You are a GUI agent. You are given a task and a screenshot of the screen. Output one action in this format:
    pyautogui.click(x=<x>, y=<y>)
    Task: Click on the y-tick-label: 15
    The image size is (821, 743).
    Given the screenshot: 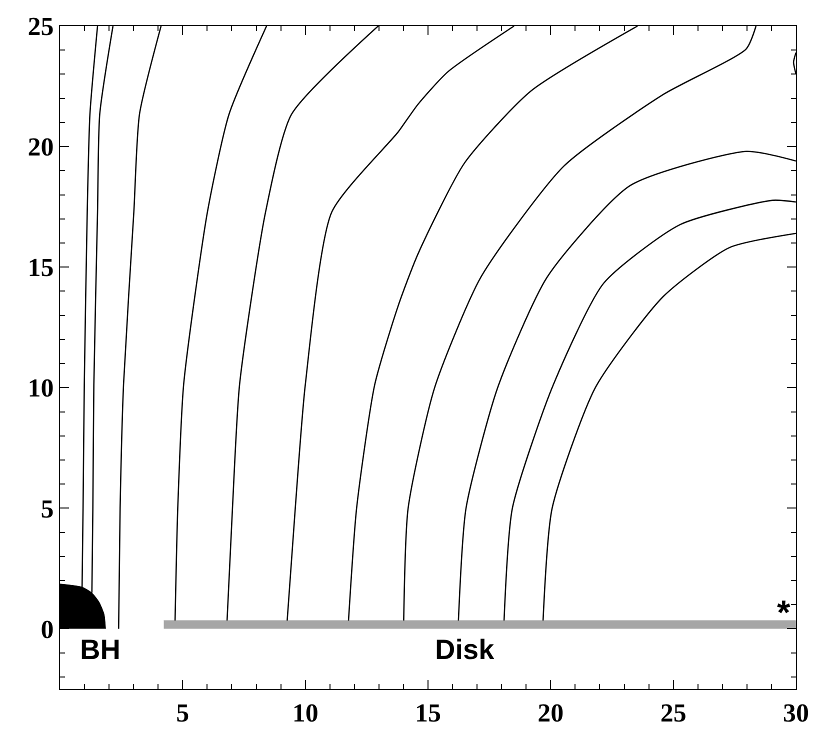 What is the action you would take?
    pyautogui.click(x=41, y=267)
    